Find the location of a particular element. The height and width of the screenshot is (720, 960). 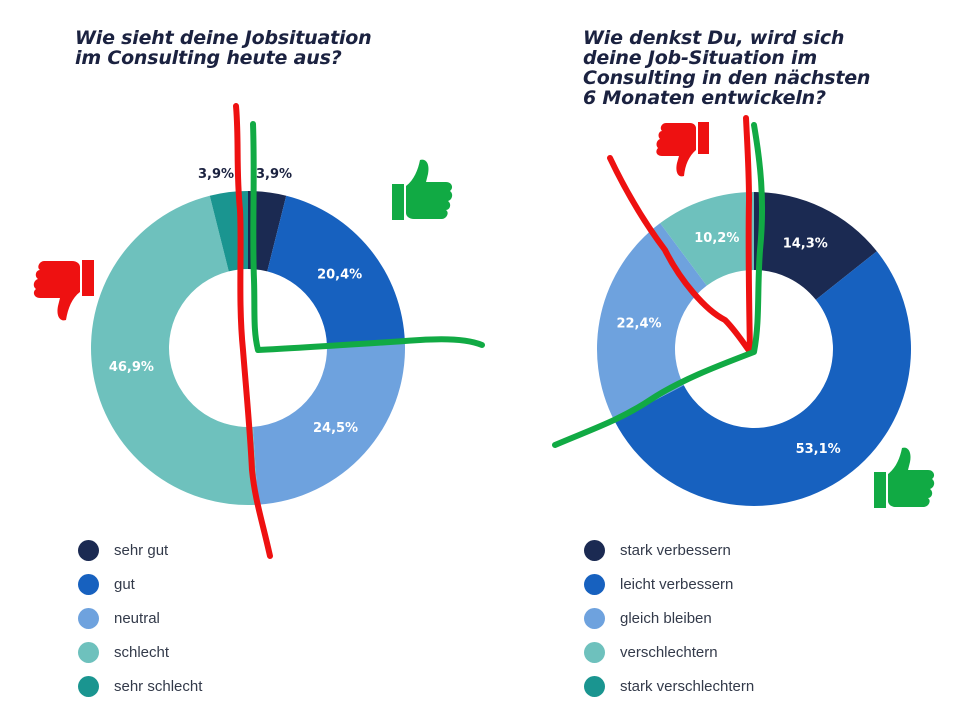

legend-label: sehr gut is located at coordinates (141, 550).